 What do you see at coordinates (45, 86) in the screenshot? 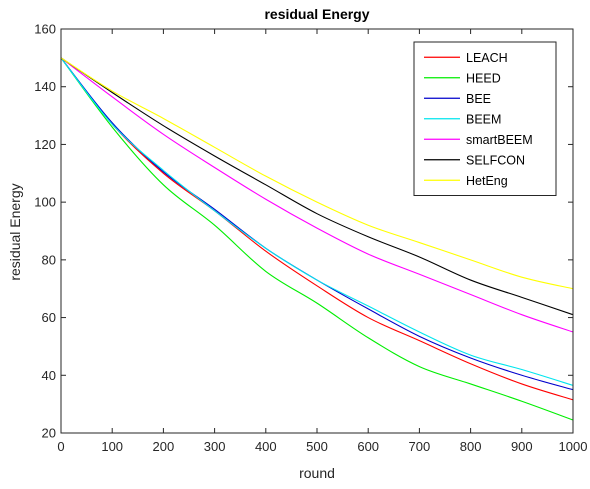
I see `y-tick-label: 140` at bounding box center [45, 86].